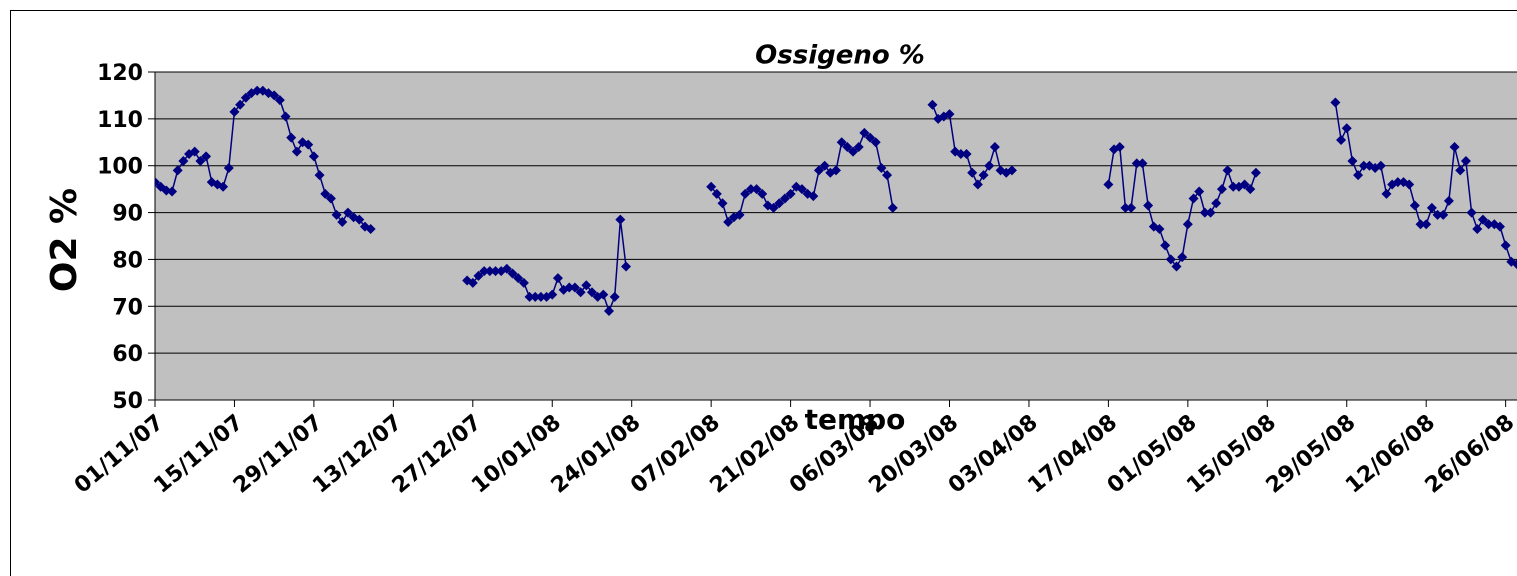 The width and height of the screenshot is (1517, 576). I want to click on y-tick-label: 90, so click(127, 214).